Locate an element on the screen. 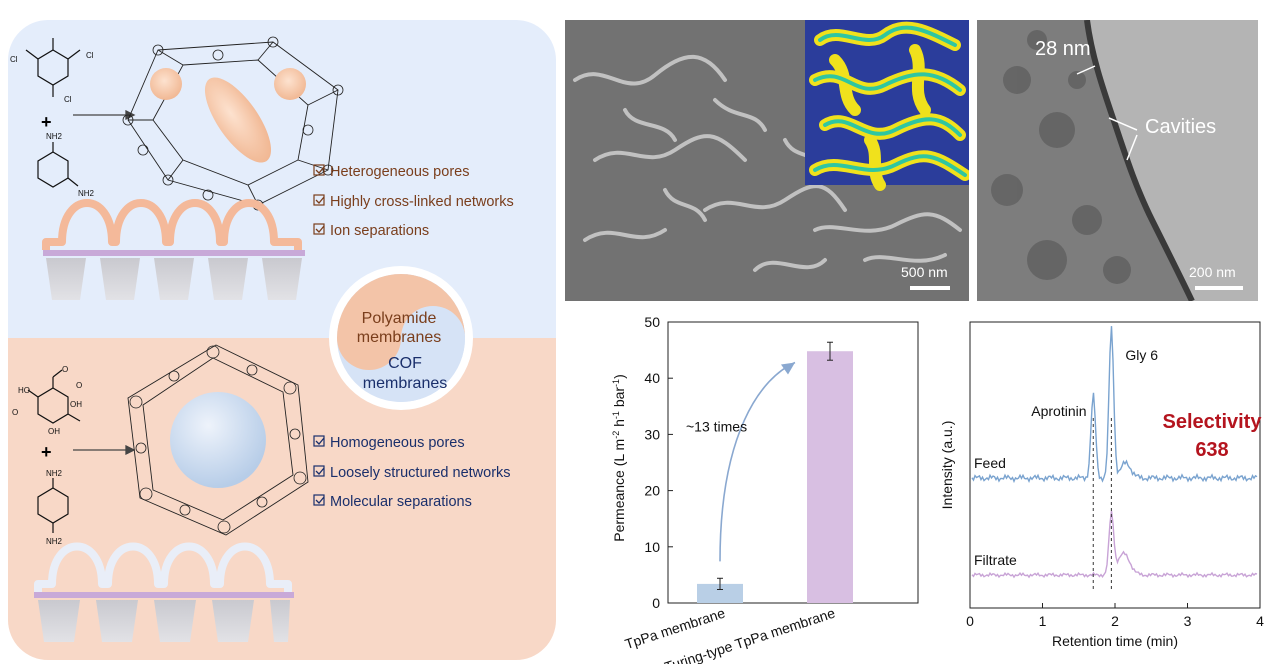 This screenshot has width=1265, height=665. bullet-text: Loosely structured networks is located at coordinates (420, 473).